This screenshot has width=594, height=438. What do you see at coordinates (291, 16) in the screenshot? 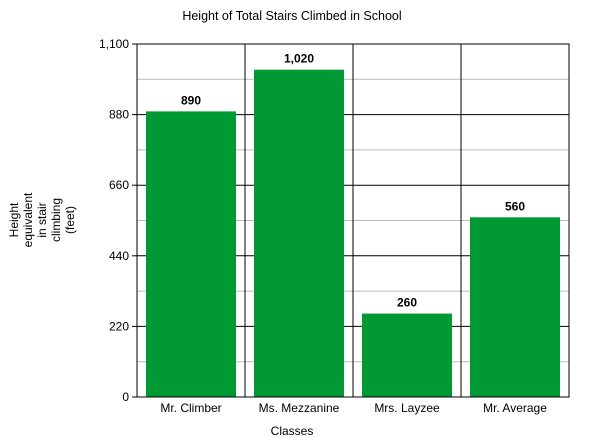
I see `chart-title: Height of Total Stairs Climbed in School` at bounding box center [291, 16].